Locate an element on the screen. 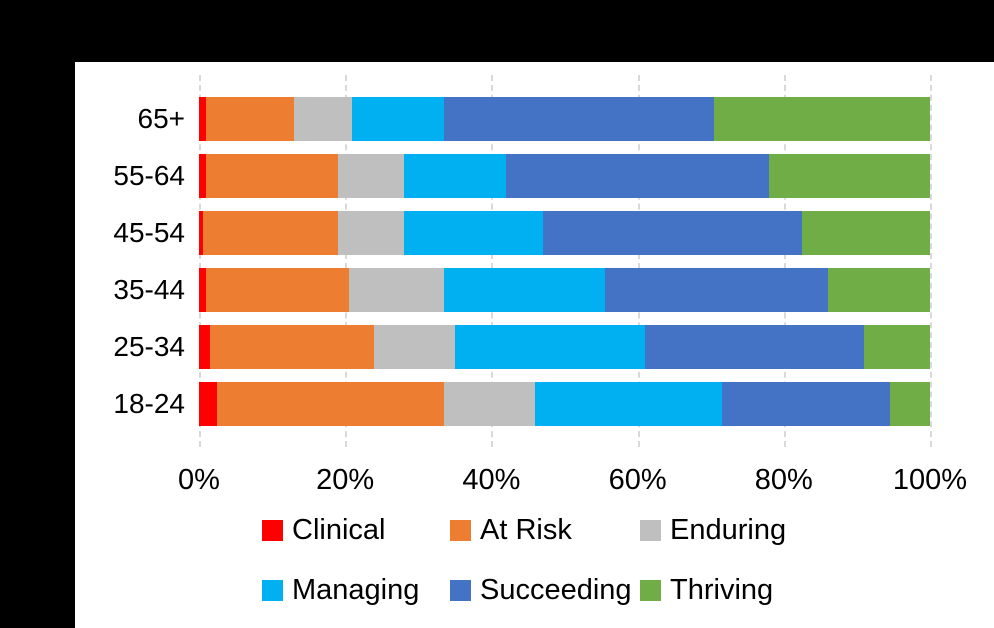 The width and height of the screenshot is (994, 628). legend-label: At Risk is located at coordinates (526, 529).